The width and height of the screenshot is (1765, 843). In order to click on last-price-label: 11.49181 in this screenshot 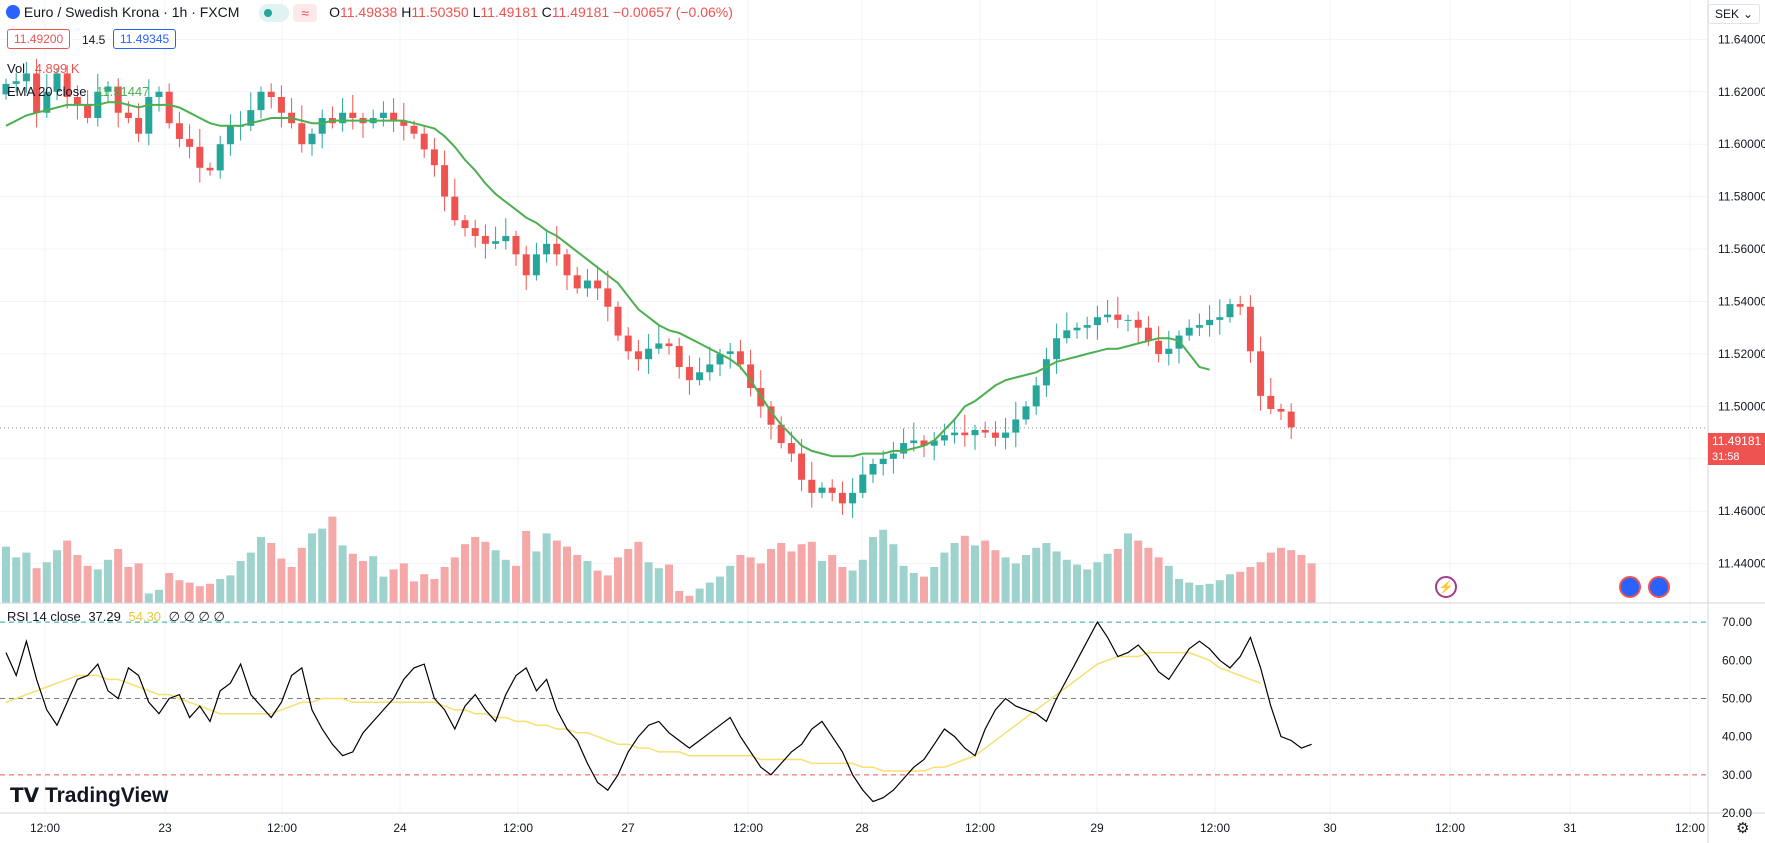, I will do `click(1736, 441)`.